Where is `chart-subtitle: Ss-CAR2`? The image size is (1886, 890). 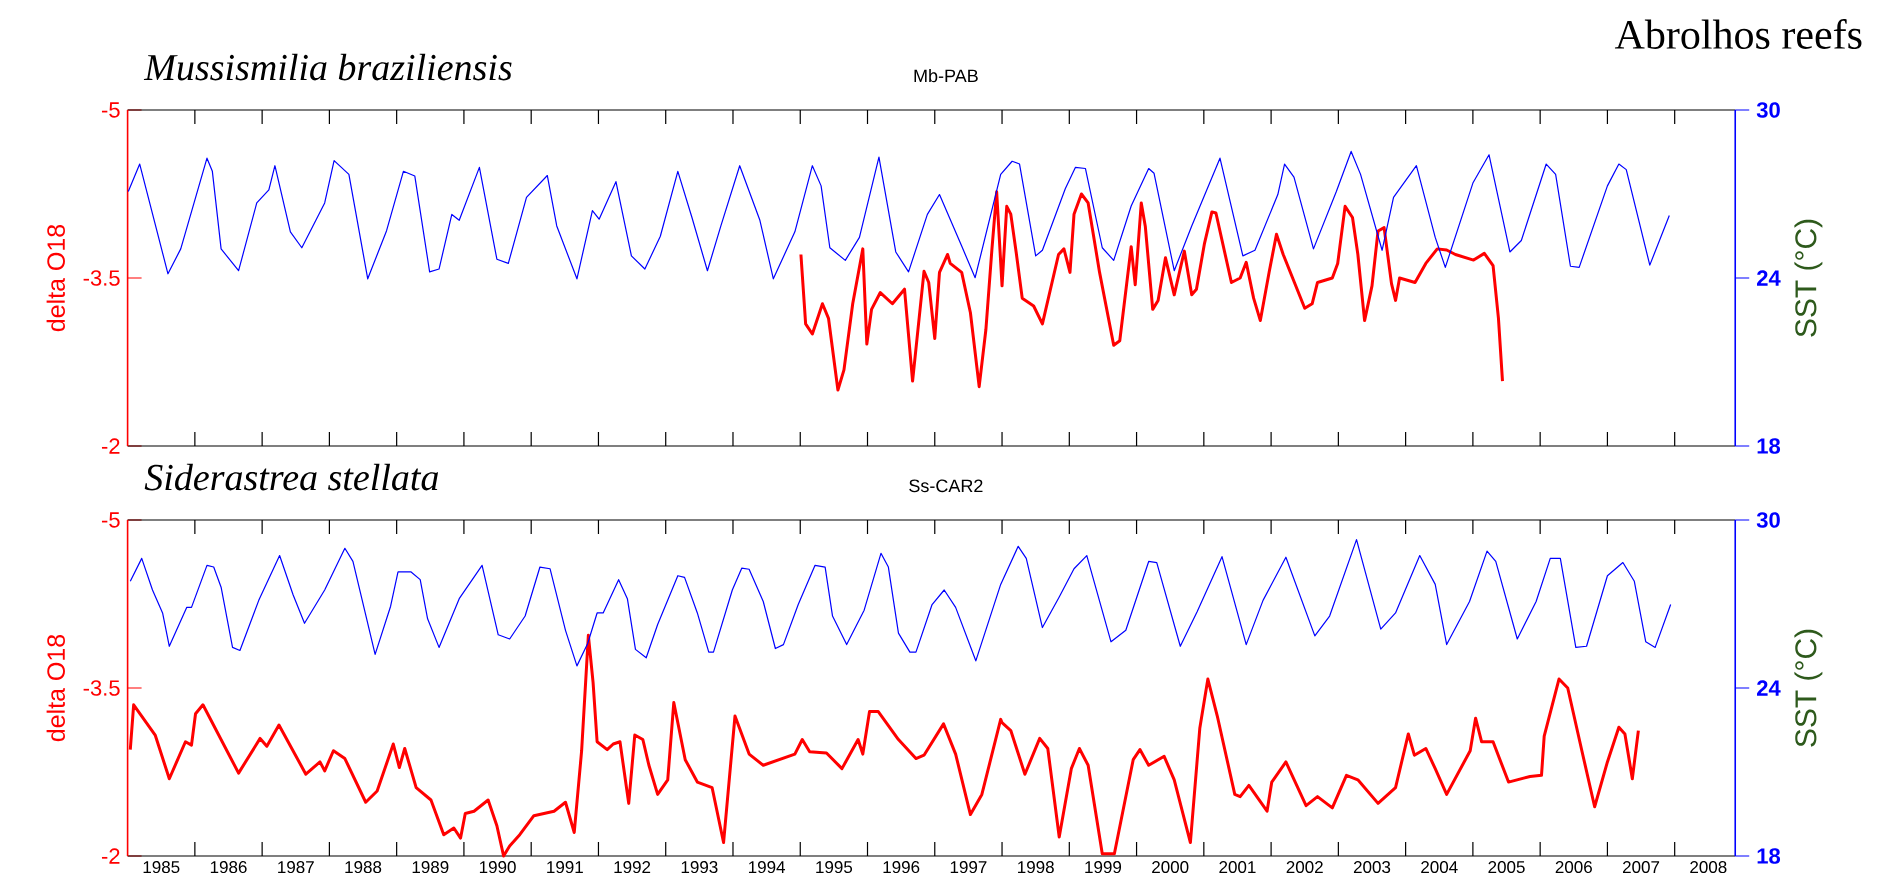
chart-subtitle: Ss-CAR2 is located at coordinates (946, 486).